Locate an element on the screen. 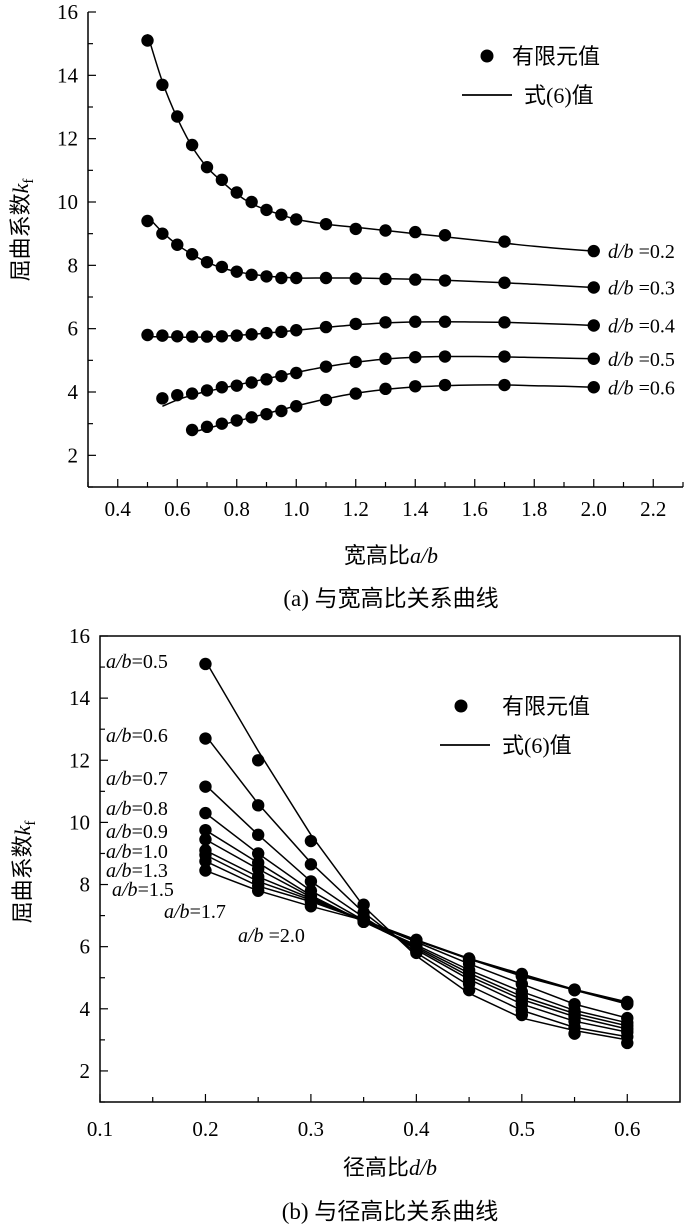  x-tick-label: 1.2 is located at coordinates (356, 509).